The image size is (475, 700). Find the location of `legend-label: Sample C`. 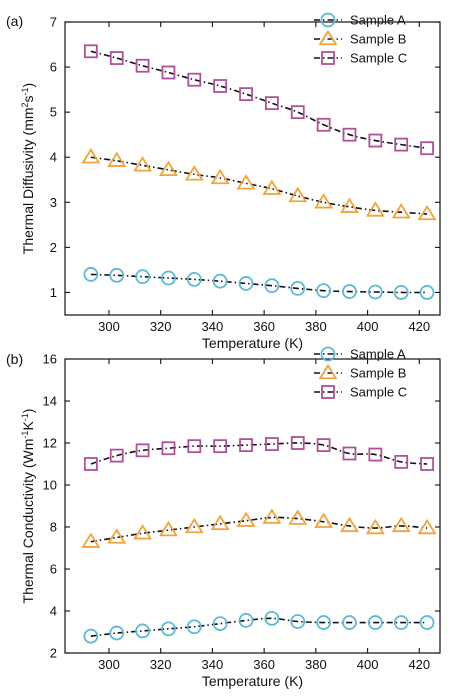

legend-label: Sample C is located at coordinates (378, 392).